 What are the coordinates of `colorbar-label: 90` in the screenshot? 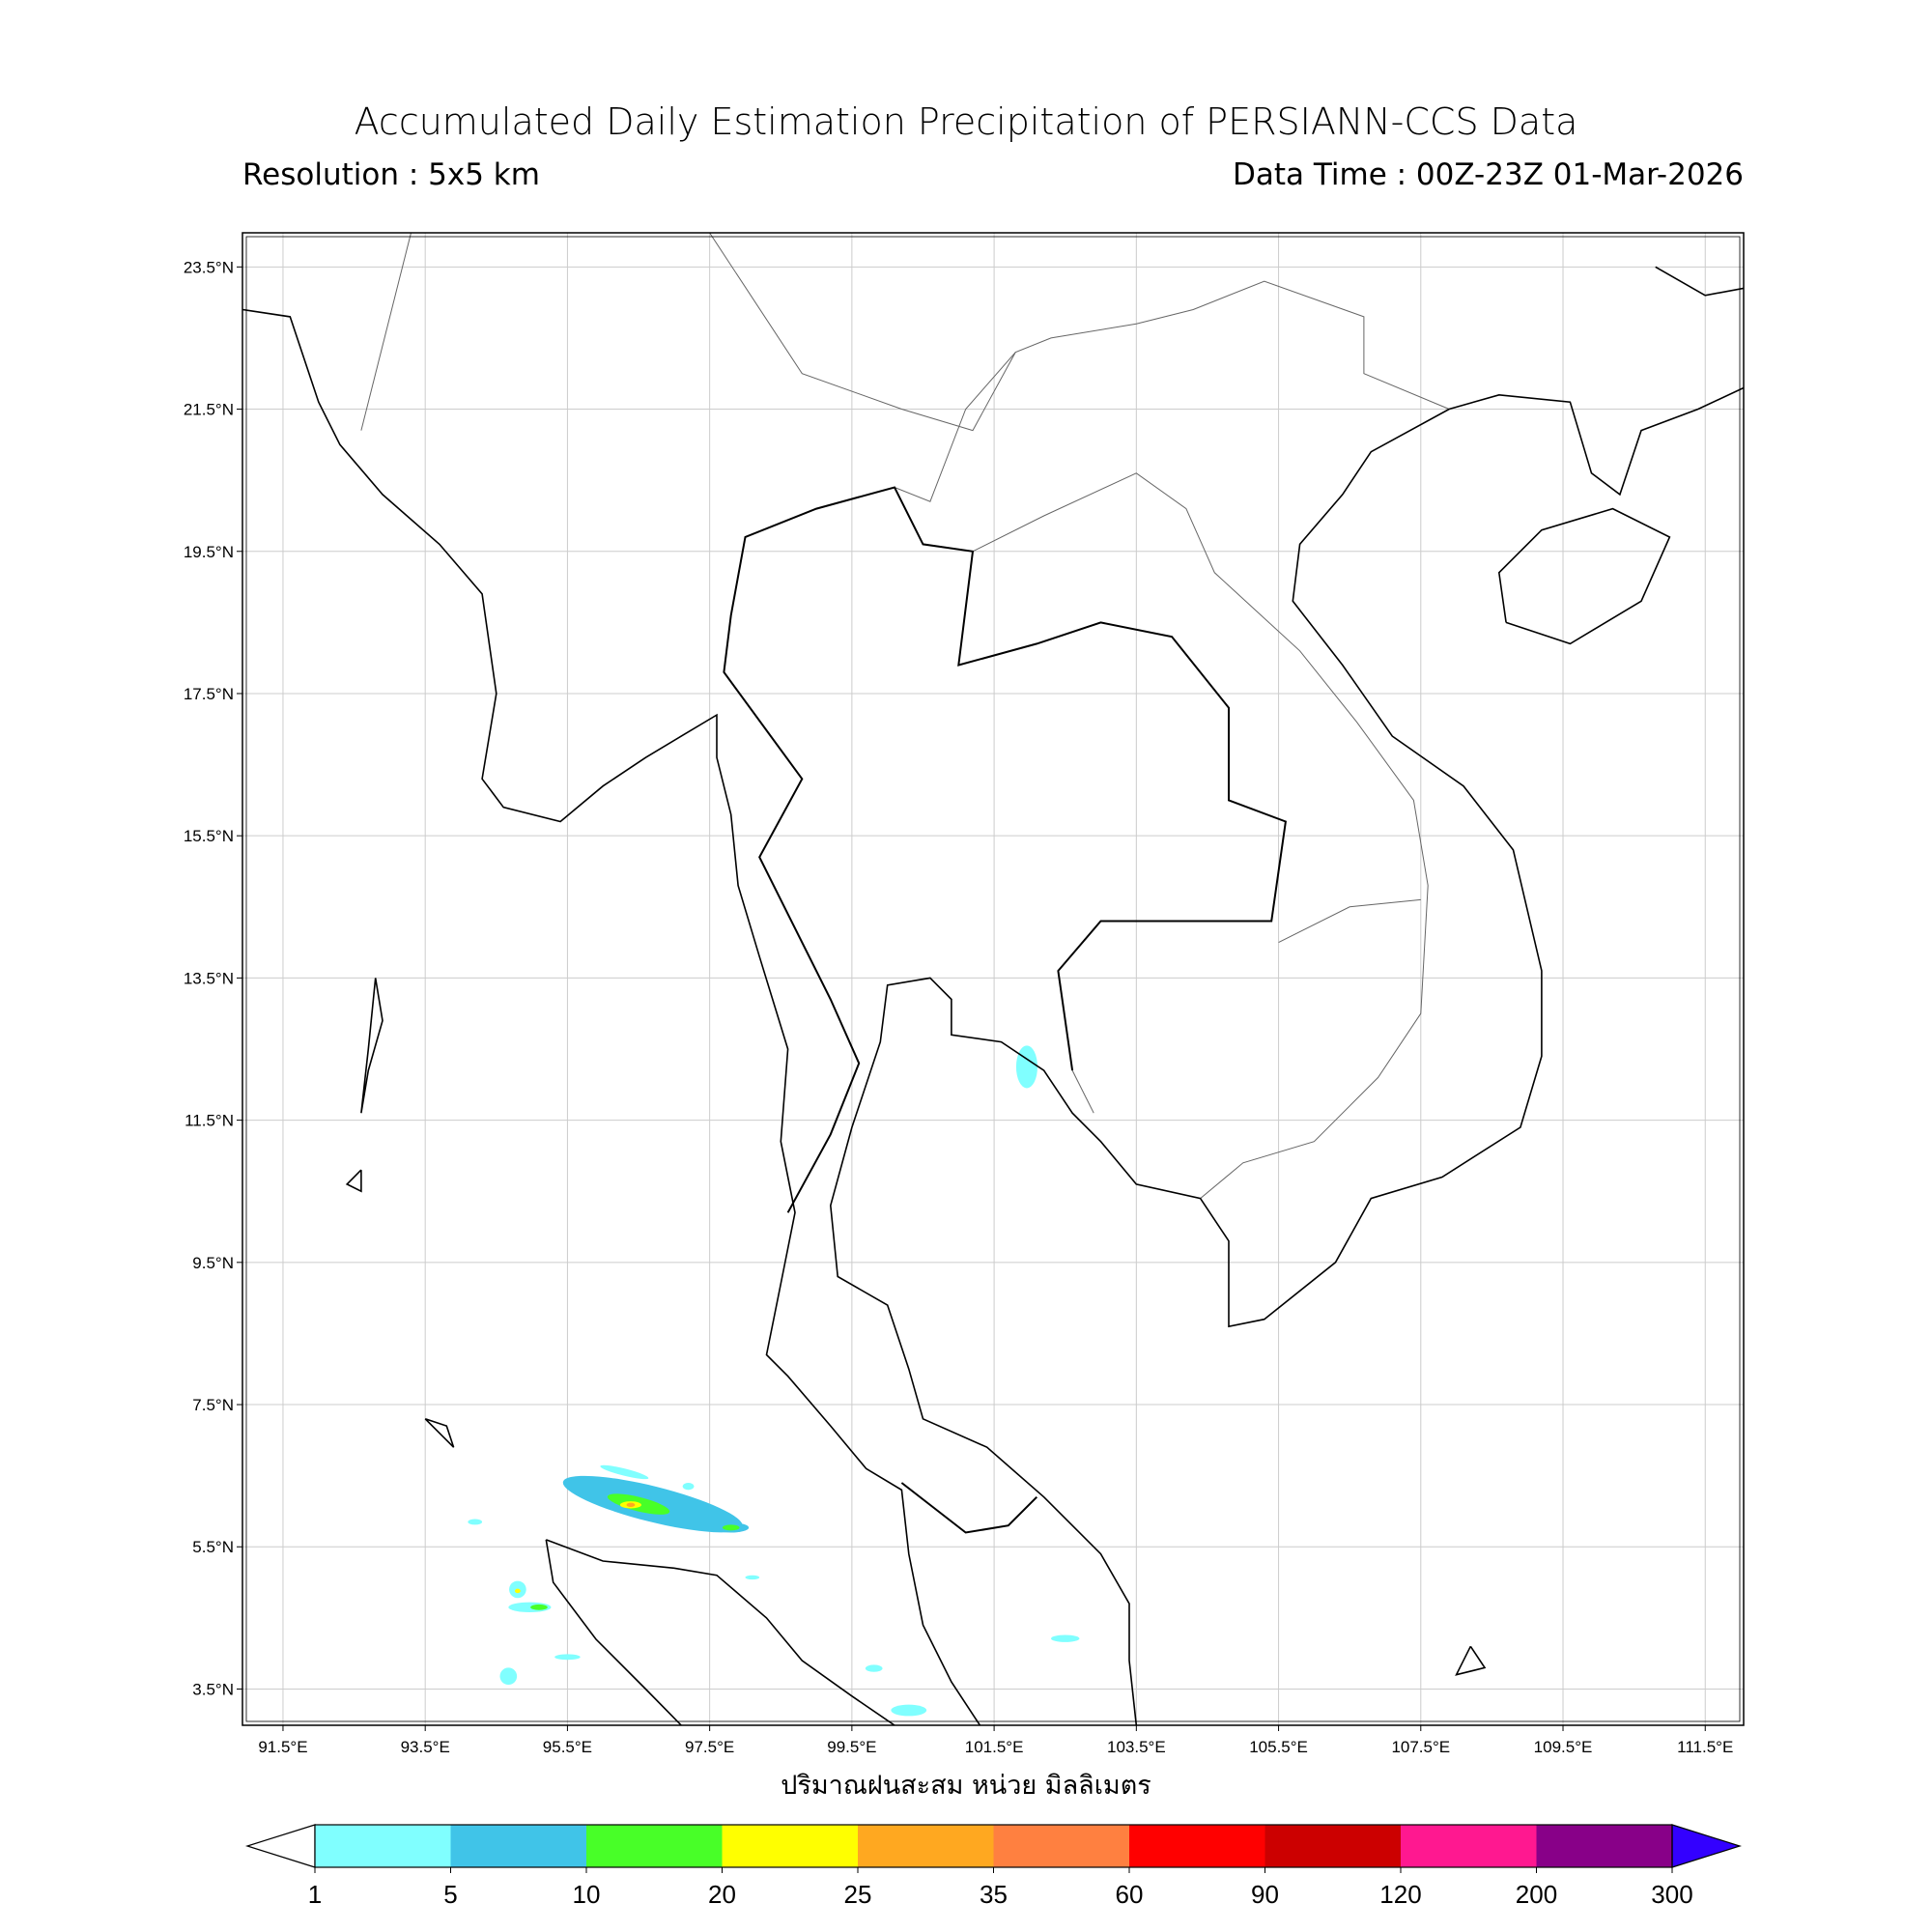 It's located at (1265, 1894).